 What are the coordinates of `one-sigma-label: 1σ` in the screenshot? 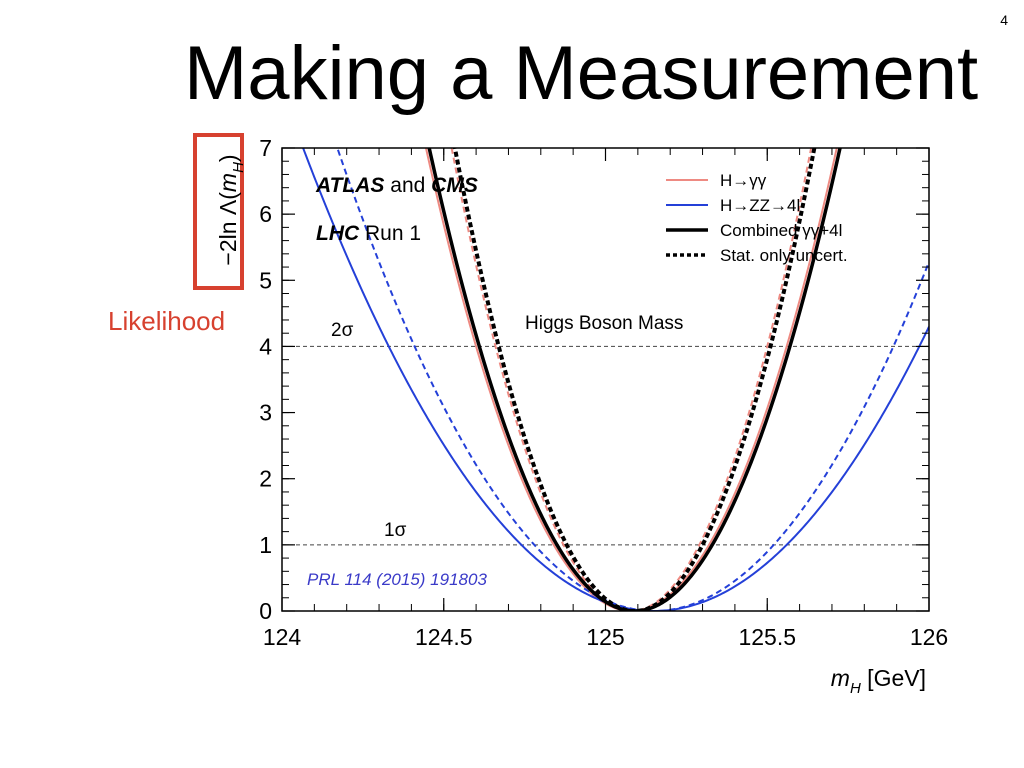 It's located at (395, 530).